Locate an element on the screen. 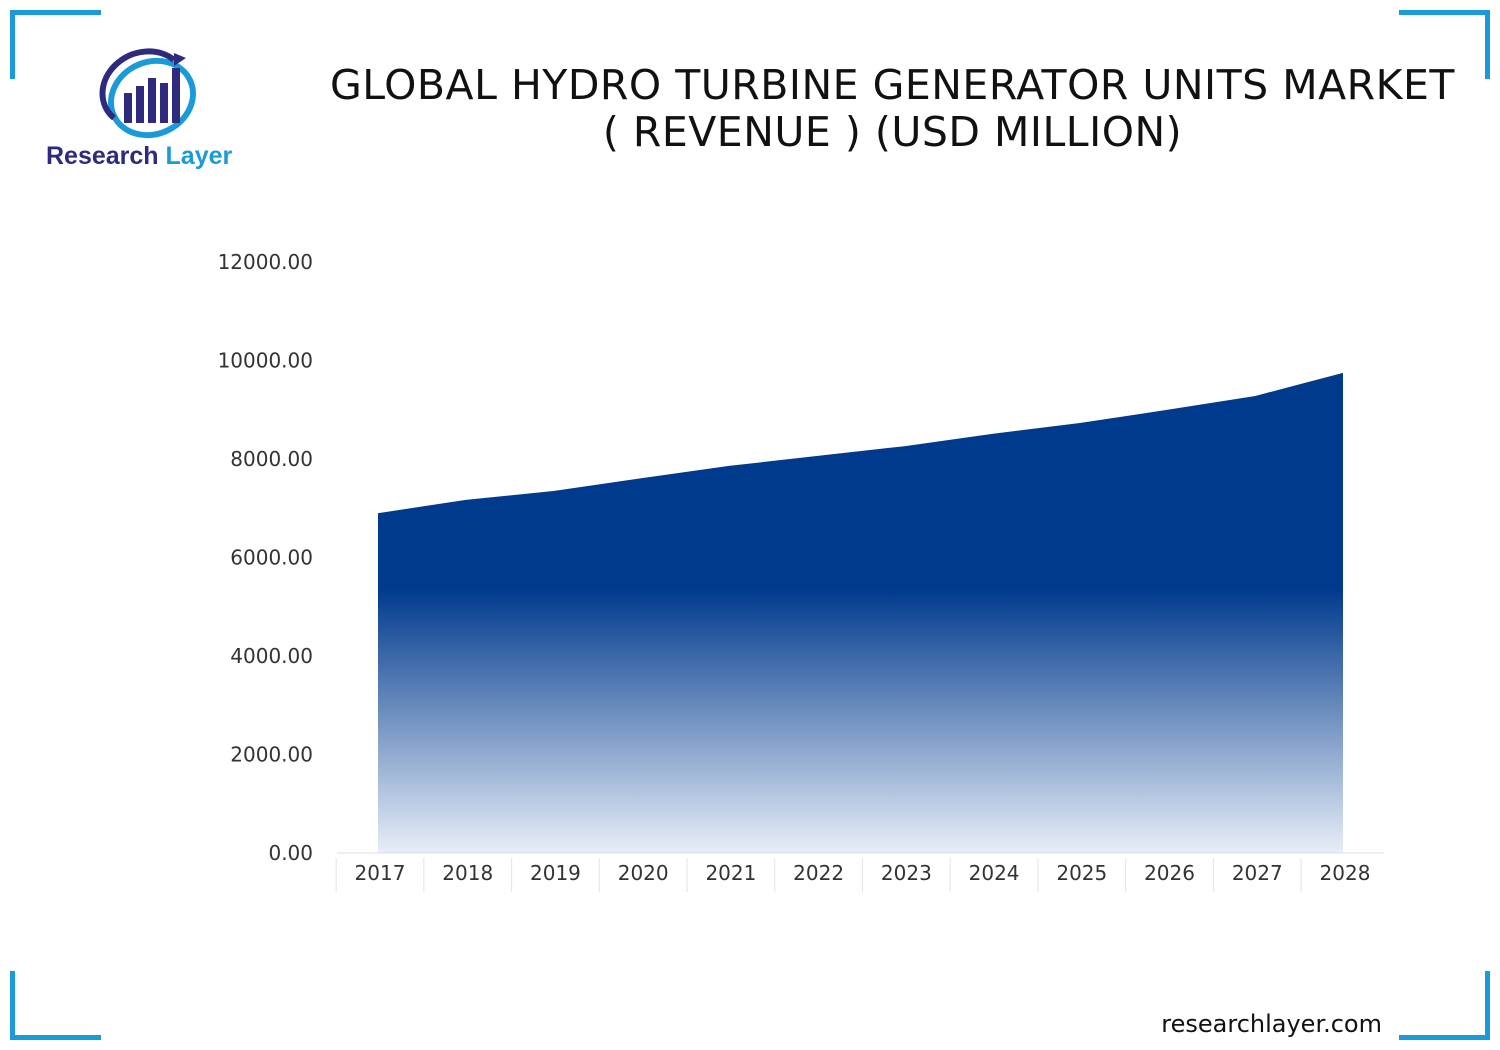 The image size is (1500, 1050). y-tick-label: 4000.00 is located at coordinates (271, 656).